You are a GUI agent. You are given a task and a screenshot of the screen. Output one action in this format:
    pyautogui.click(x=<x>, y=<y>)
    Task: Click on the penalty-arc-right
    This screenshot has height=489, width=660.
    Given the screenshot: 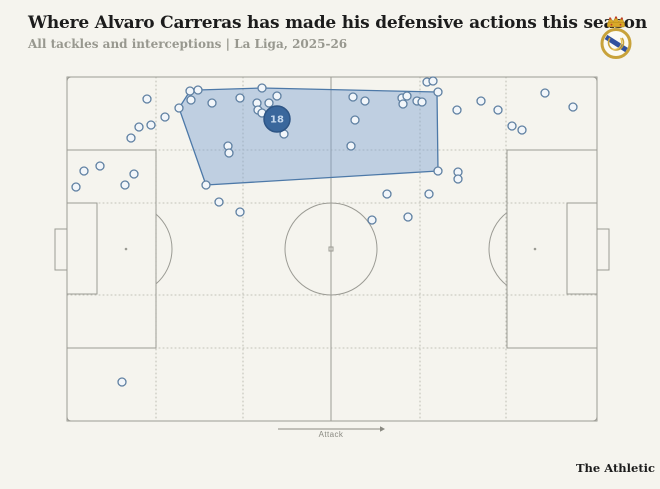 What is the action you would take?
    pyautogui.click(x=498, y=249)
    